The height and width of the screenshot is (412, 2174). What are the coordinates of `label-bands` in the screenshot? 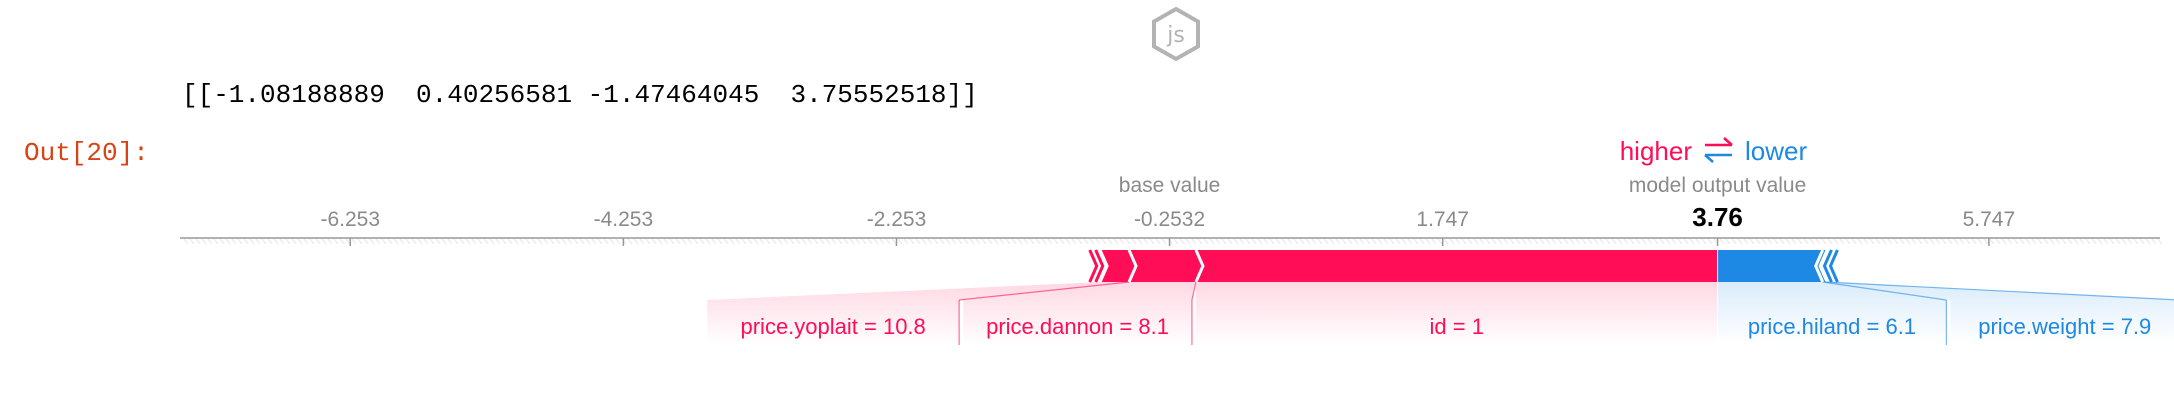 It's located at (1440, 313).